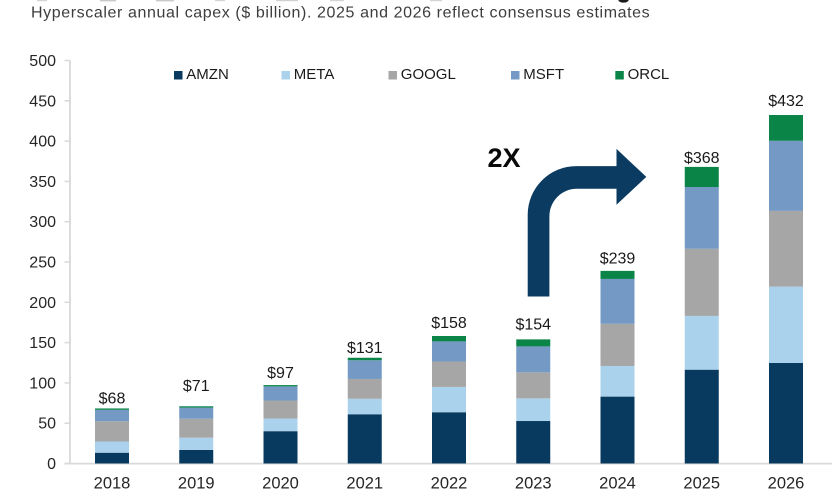 This screenshot has height=500, width=832. Describe the element at coordinates (449, 484) in the screenshot. I see `svg-text: 2022` at that location.